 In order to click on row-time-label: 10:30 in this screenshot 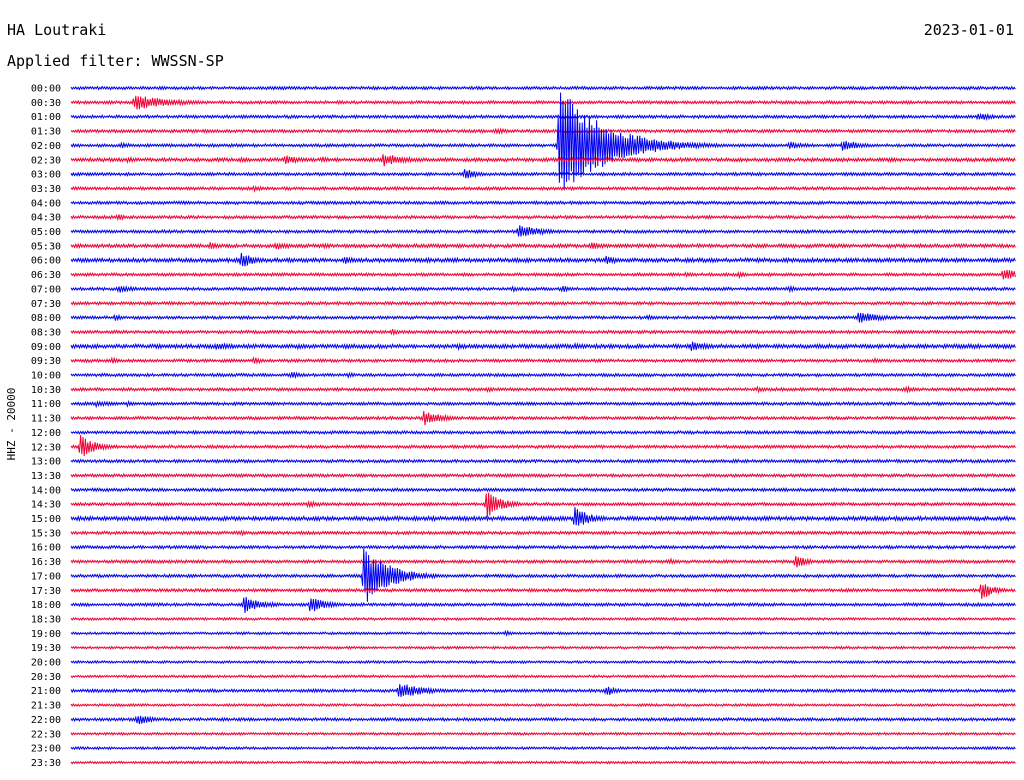, I will do `click(46, 390)`.